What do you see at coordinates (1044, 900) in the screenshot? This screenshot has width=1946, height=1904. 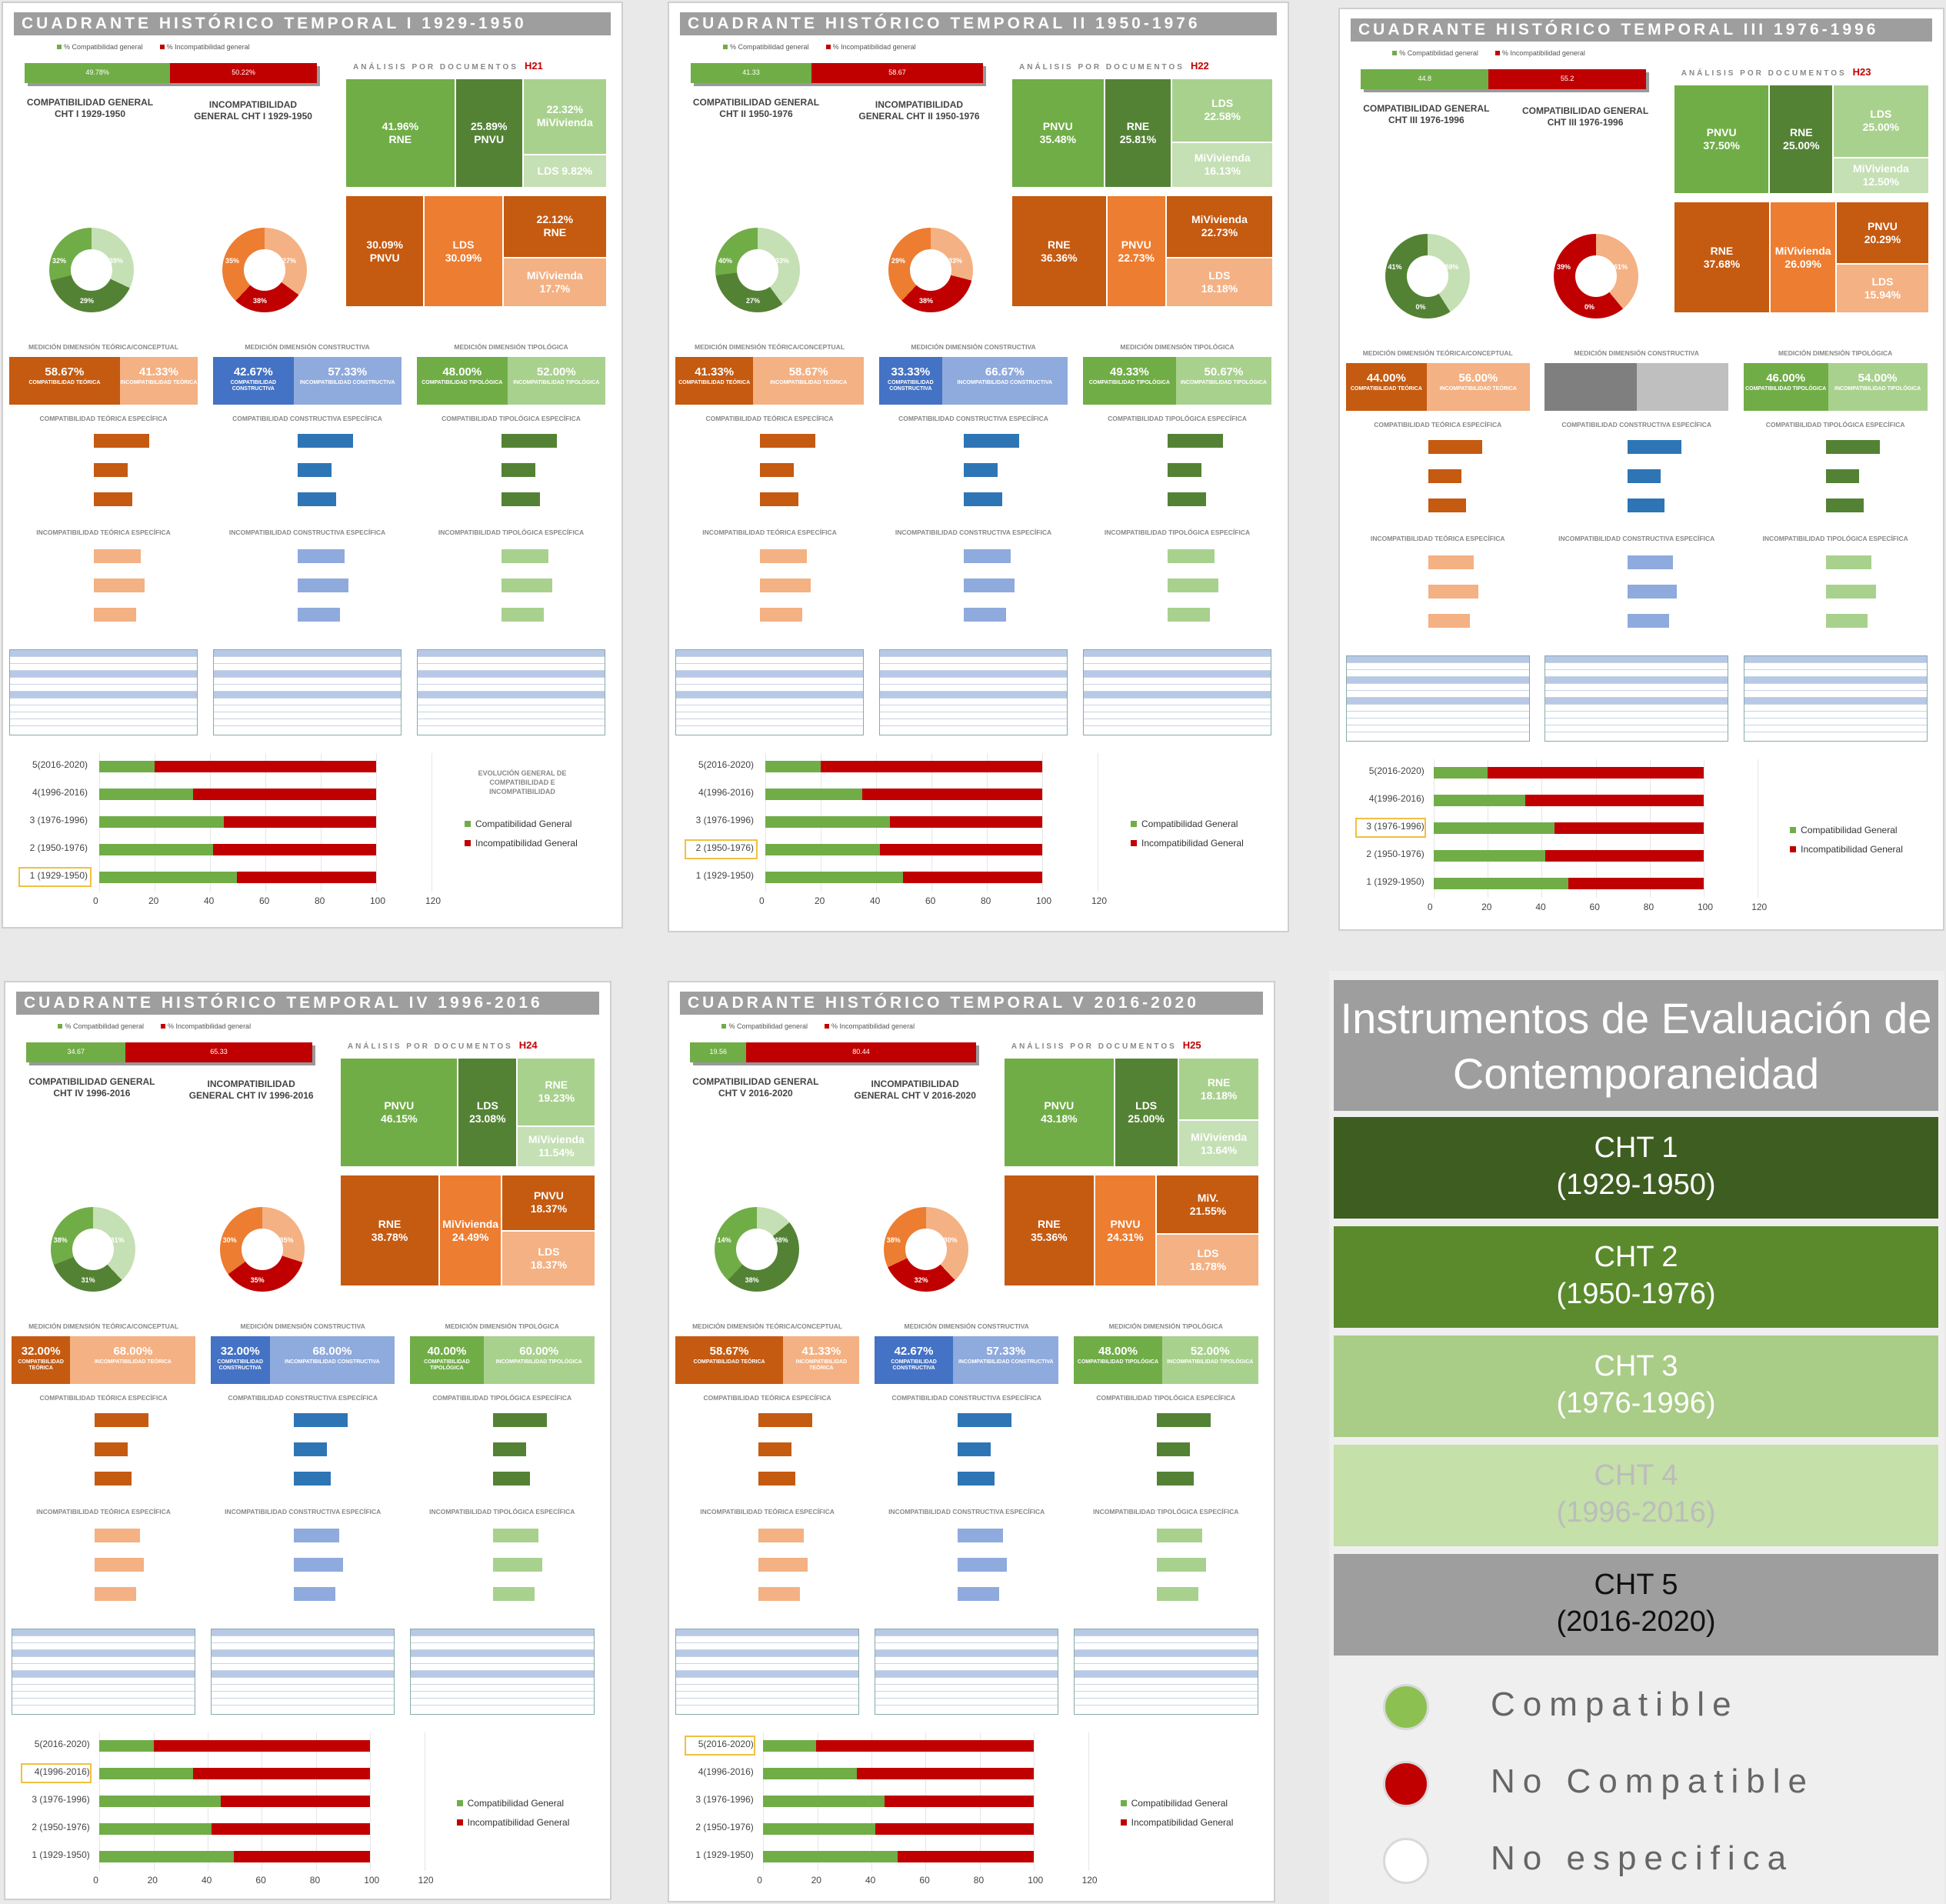 I see `x-tick: 100` at bounding box center [1044, 900].